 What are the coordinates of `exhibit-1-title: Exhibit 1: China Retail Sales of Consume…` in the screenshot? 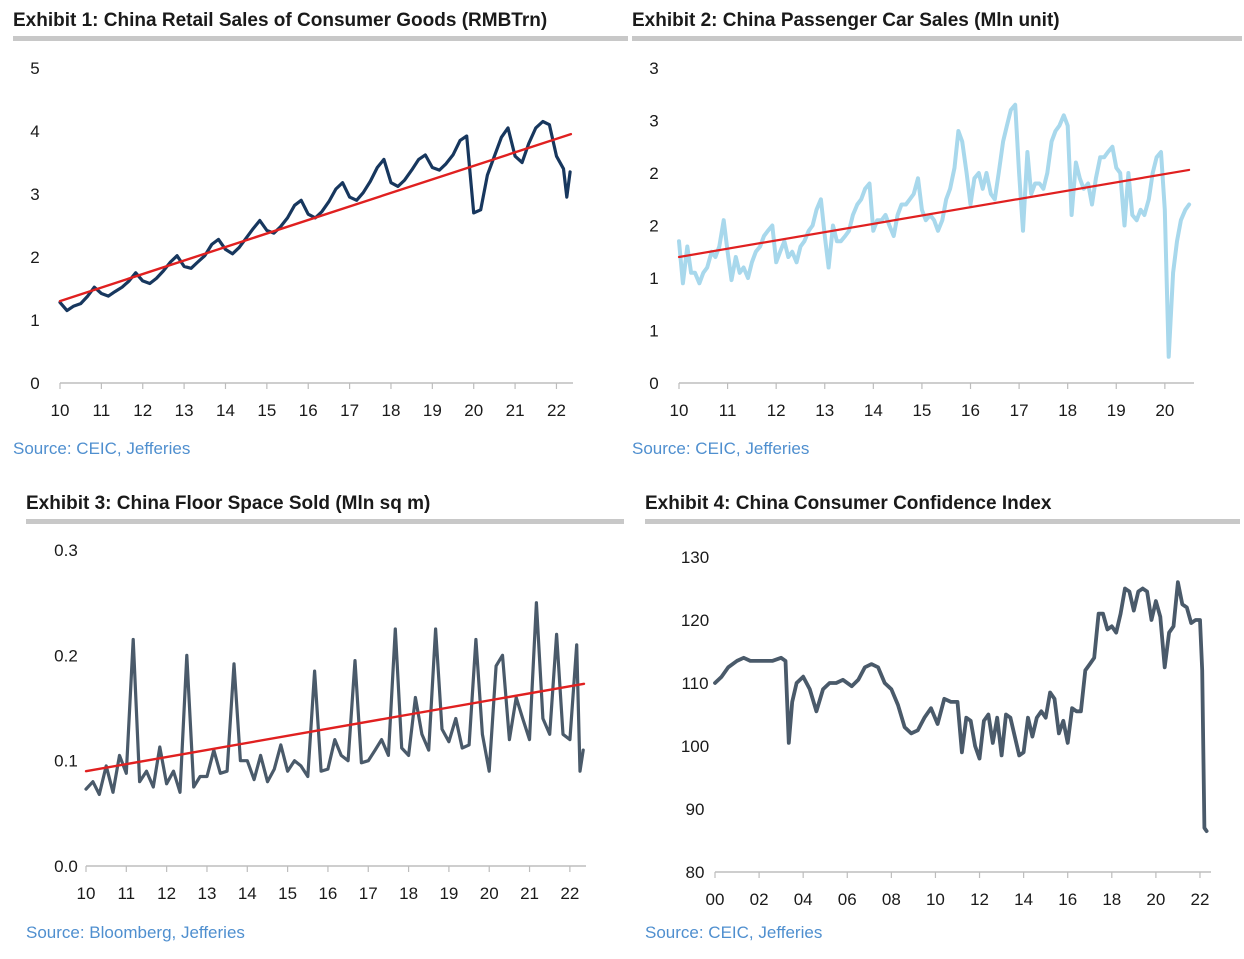 It's located at (280, 20).